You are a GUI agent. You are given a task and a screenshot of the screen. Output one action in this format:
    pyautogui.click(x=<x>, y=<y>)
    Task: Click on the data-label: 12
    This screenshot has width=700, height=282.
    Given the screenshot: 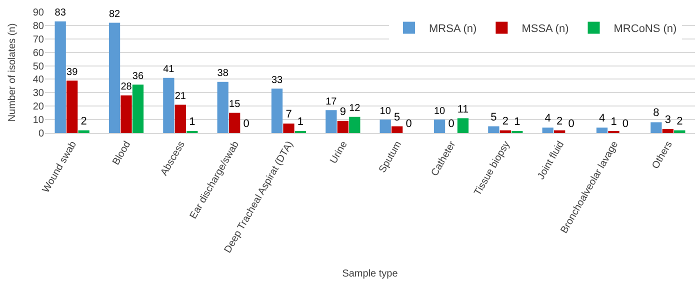 What is the action you would take?
    pyautogui.click(x=355, y=108)
    